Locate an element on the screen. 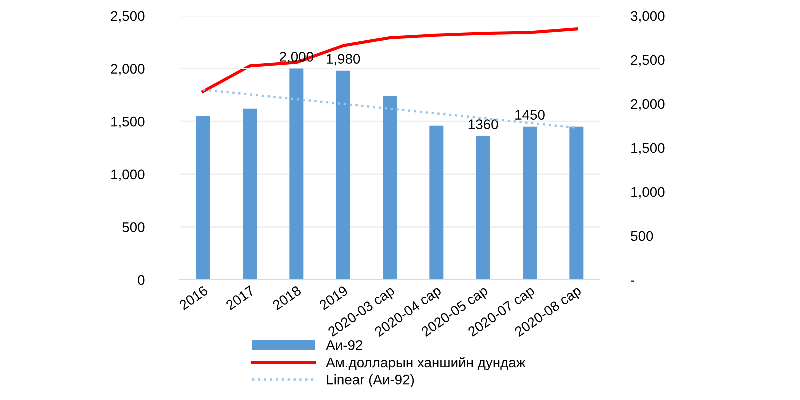 The width and height of the screenshot is (800, 400). y2-tick-label: 1,500 is located at coordinates (648, 149).